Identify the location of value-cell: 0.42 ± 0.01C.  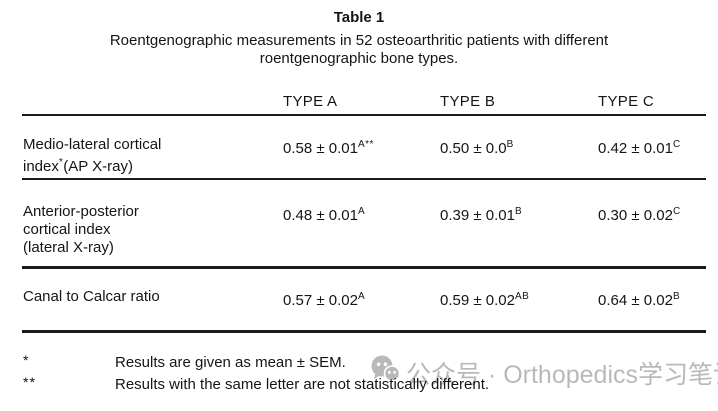
(652, 156).